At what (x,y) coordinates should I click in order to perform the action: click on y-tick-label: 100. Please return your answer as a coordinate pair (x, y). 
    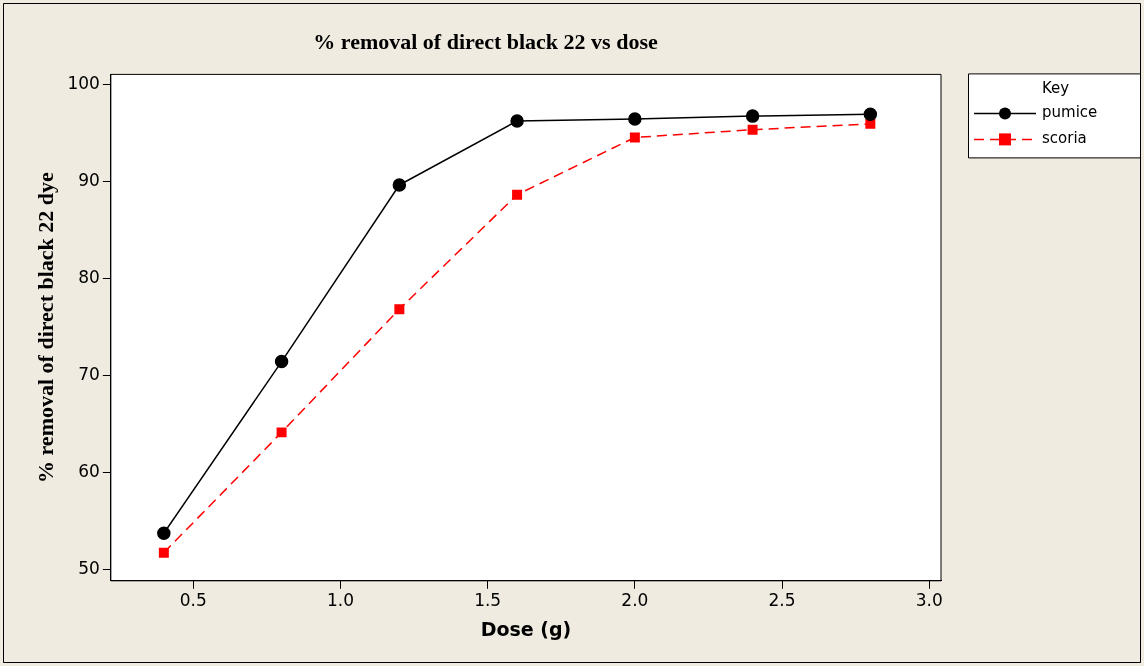
    Looking at the image, I should click on (83, 82).